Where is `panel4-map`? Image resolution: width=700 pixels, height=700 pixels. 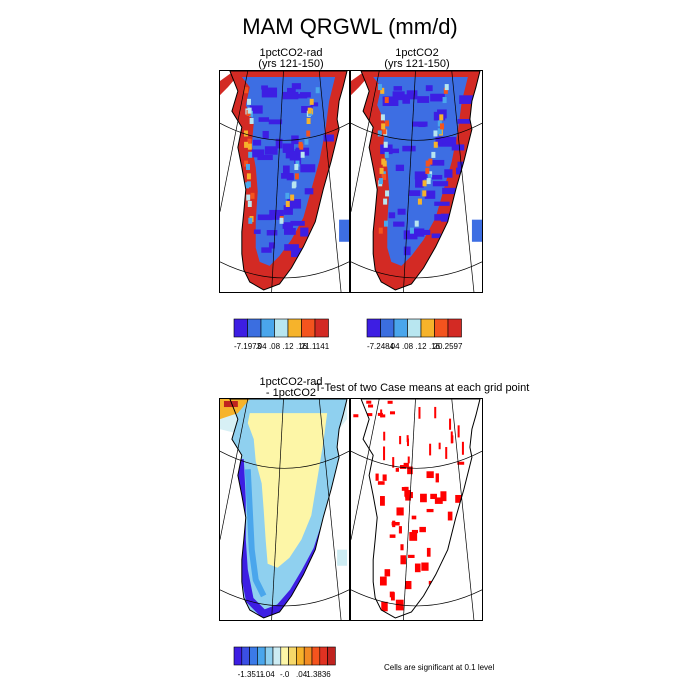 panel4-map is located at coordinates (416, 509).